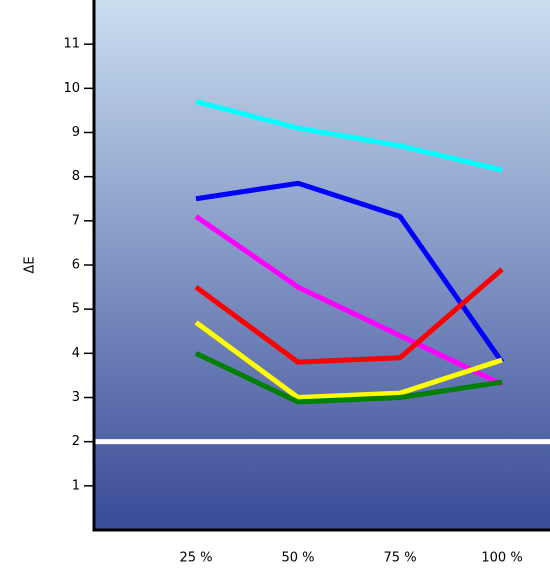 This screenshot has height=585, width=550. I want to click on y-tick-label: 4, so click(76, 353).